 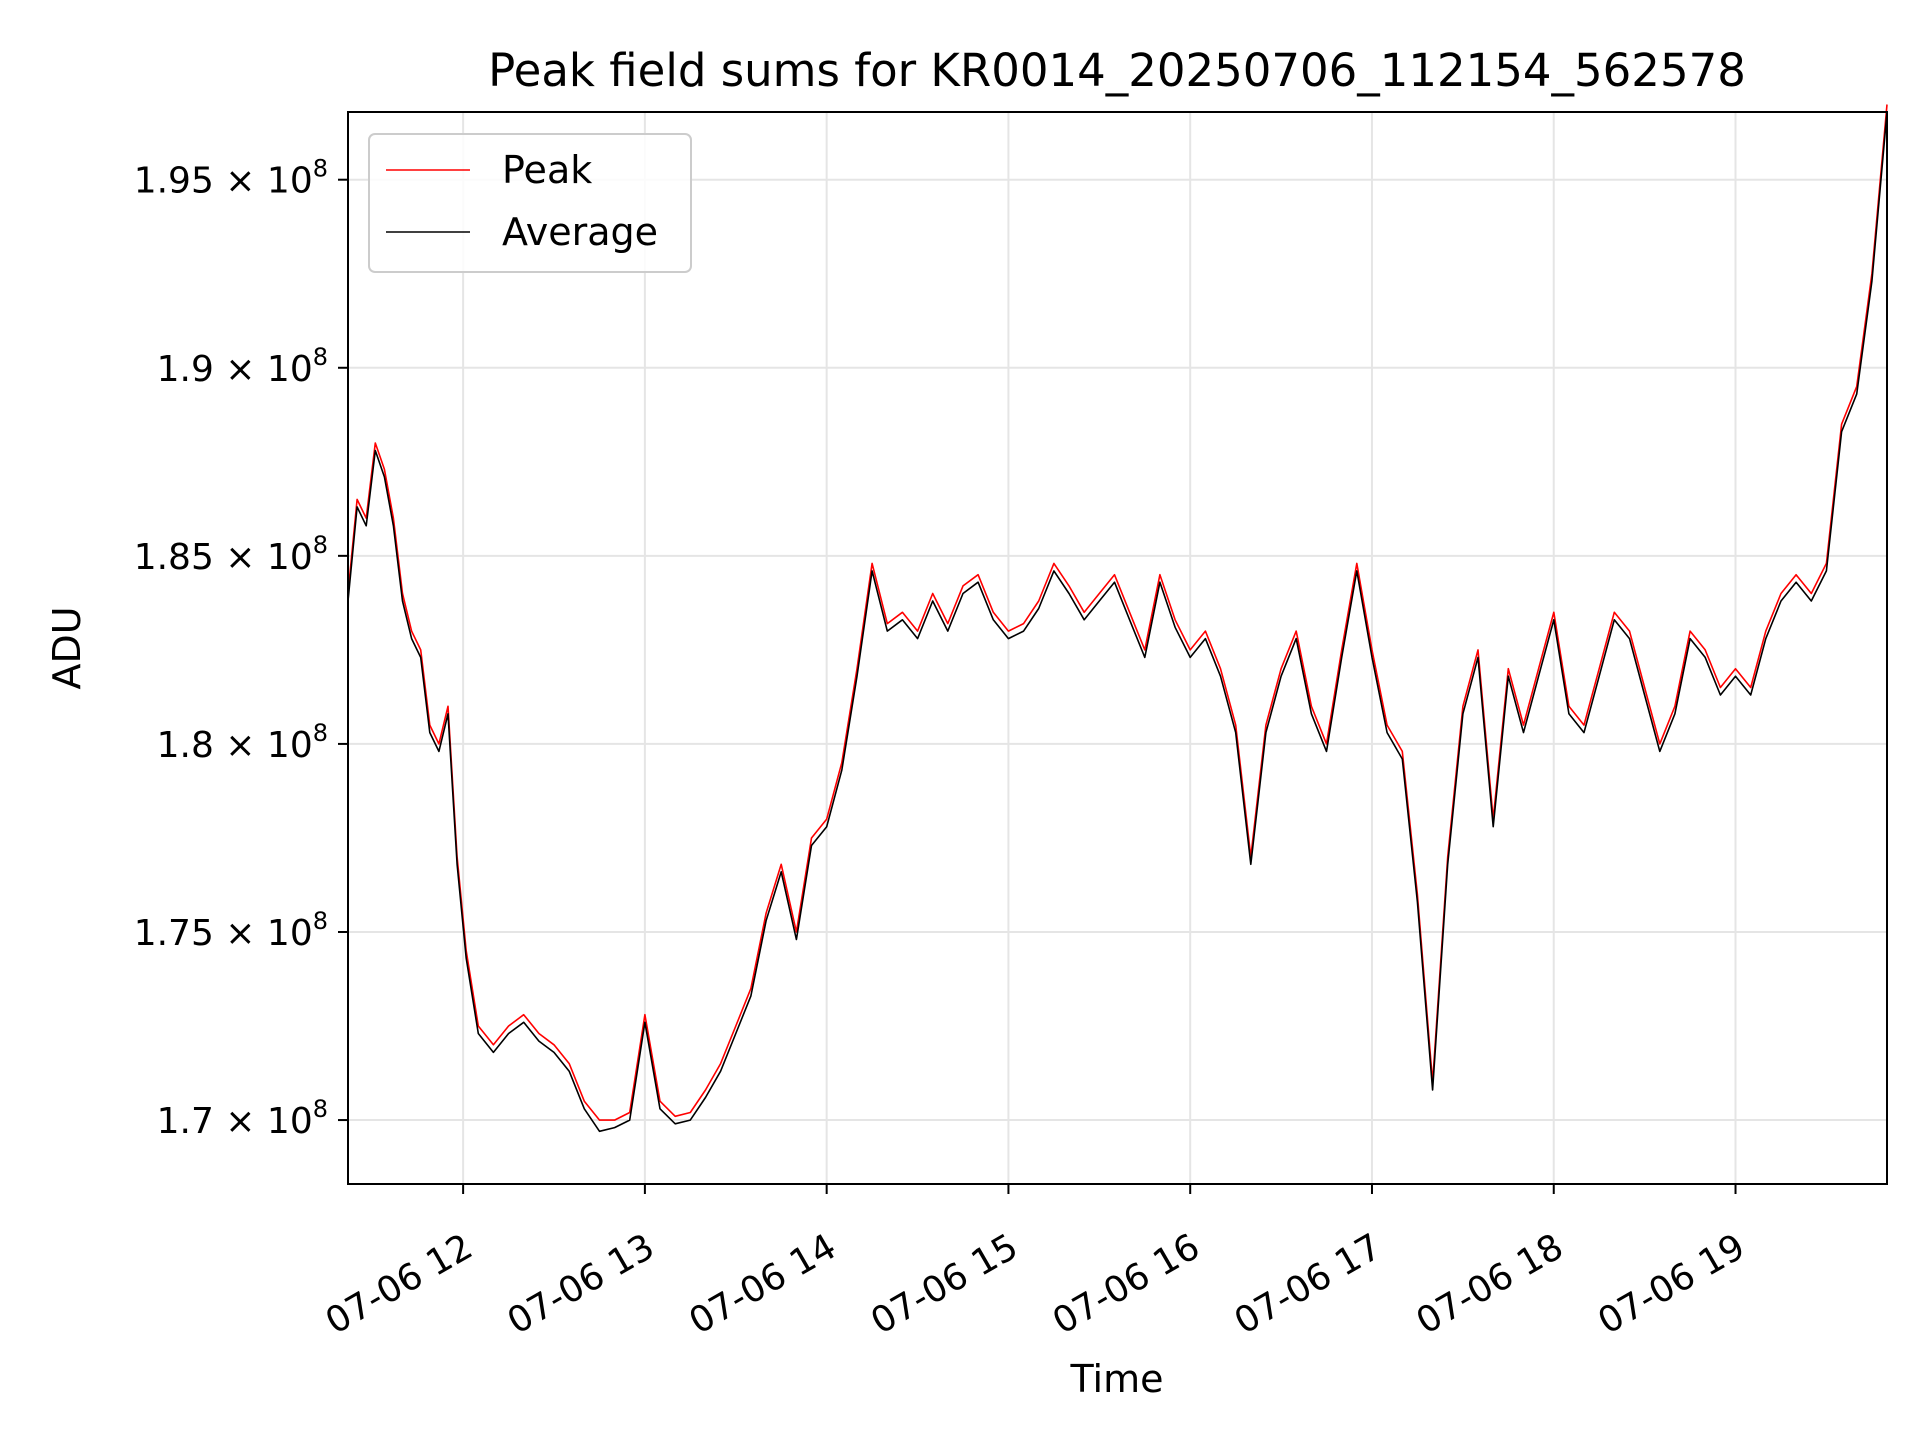 I want to click on legend-box, so click(x=530, y=203).